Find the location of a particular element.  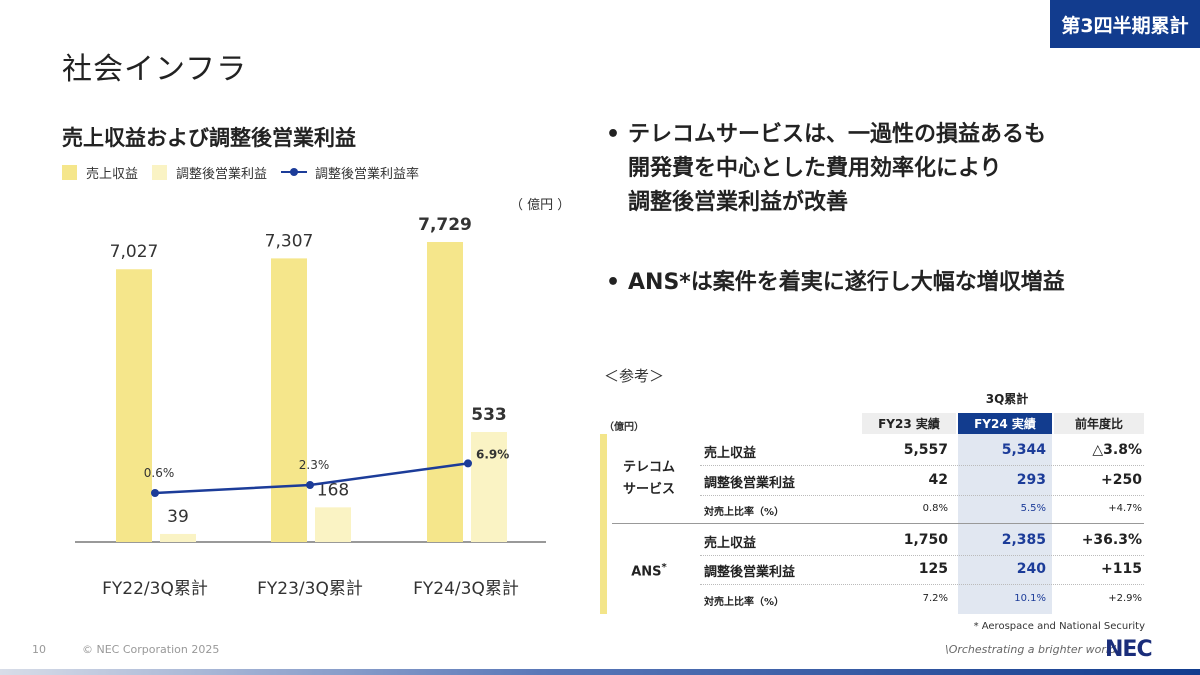

x-tick-label: FY22/3Q累計 is located at coordinates (155, 589).